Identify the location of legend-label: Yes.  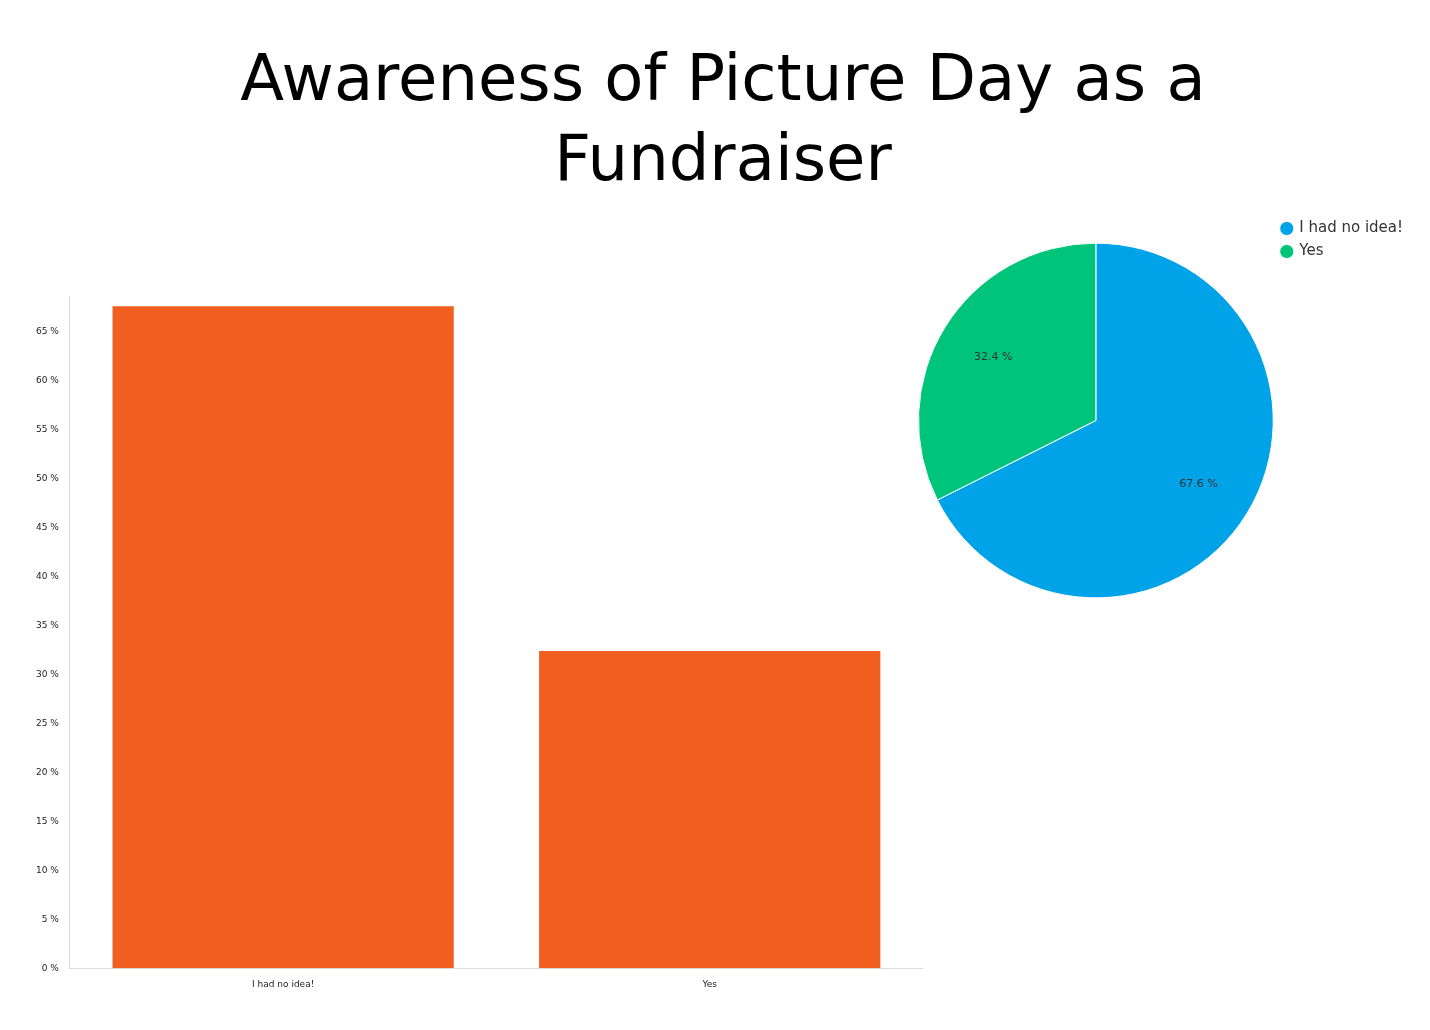
(1311, 250).